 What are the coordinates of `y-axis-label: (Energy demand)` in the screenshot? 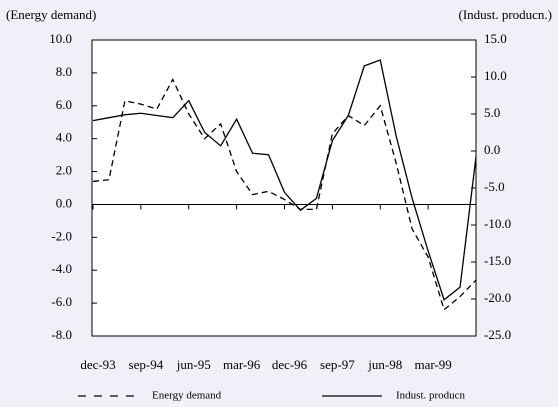 It's located at (51, 14).